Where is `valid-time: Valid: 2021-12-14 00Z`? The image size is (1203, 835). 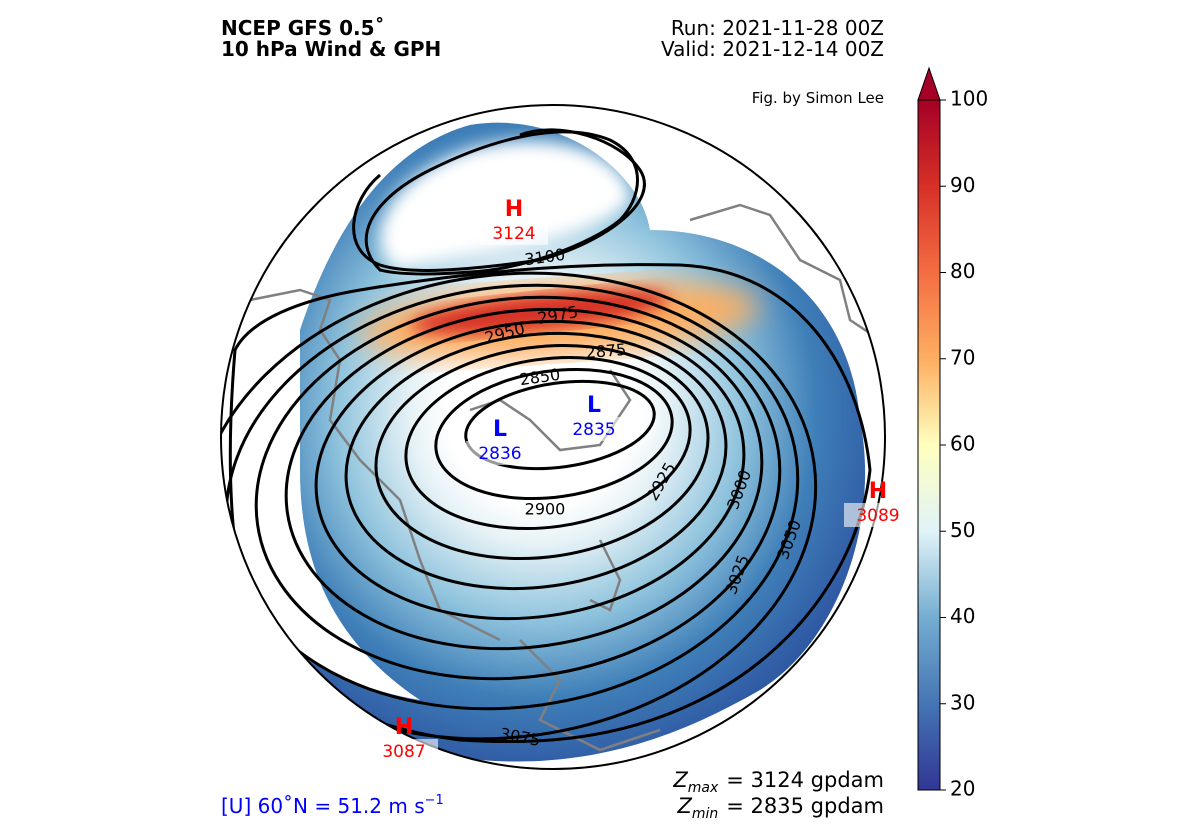 valid-time: Valid: 2021-12-14 00Z is located at coordinates (772, 49).